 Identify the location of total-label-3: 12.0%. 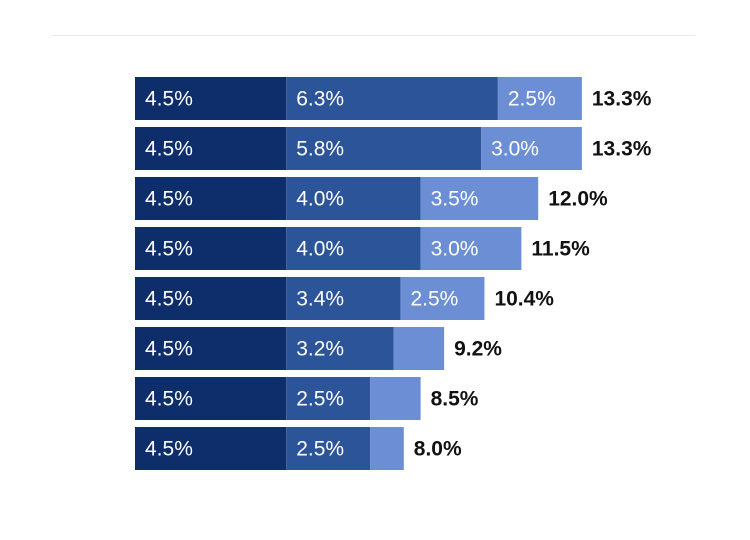
(578, 199).